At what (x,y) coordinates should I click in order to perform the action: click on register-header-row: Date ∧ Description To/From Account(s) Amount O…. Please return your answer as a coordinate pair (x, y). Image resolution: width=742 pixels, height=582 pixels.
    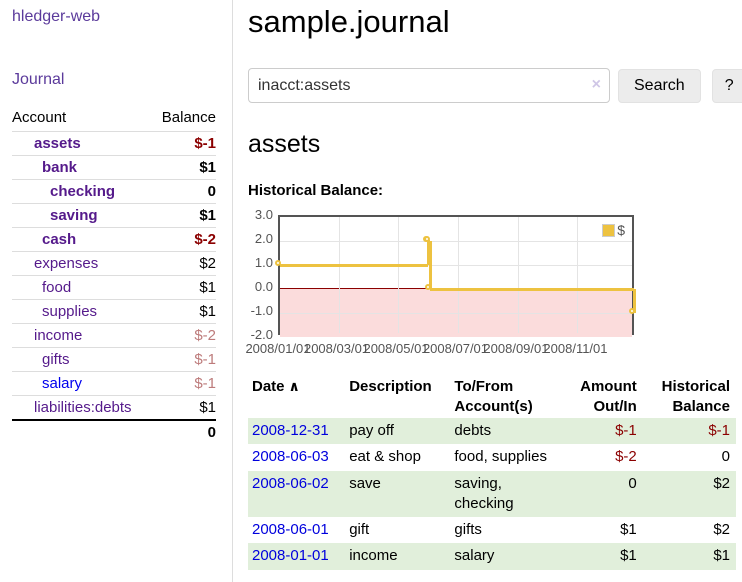
    Looking at the image, I should click on (492, 396).